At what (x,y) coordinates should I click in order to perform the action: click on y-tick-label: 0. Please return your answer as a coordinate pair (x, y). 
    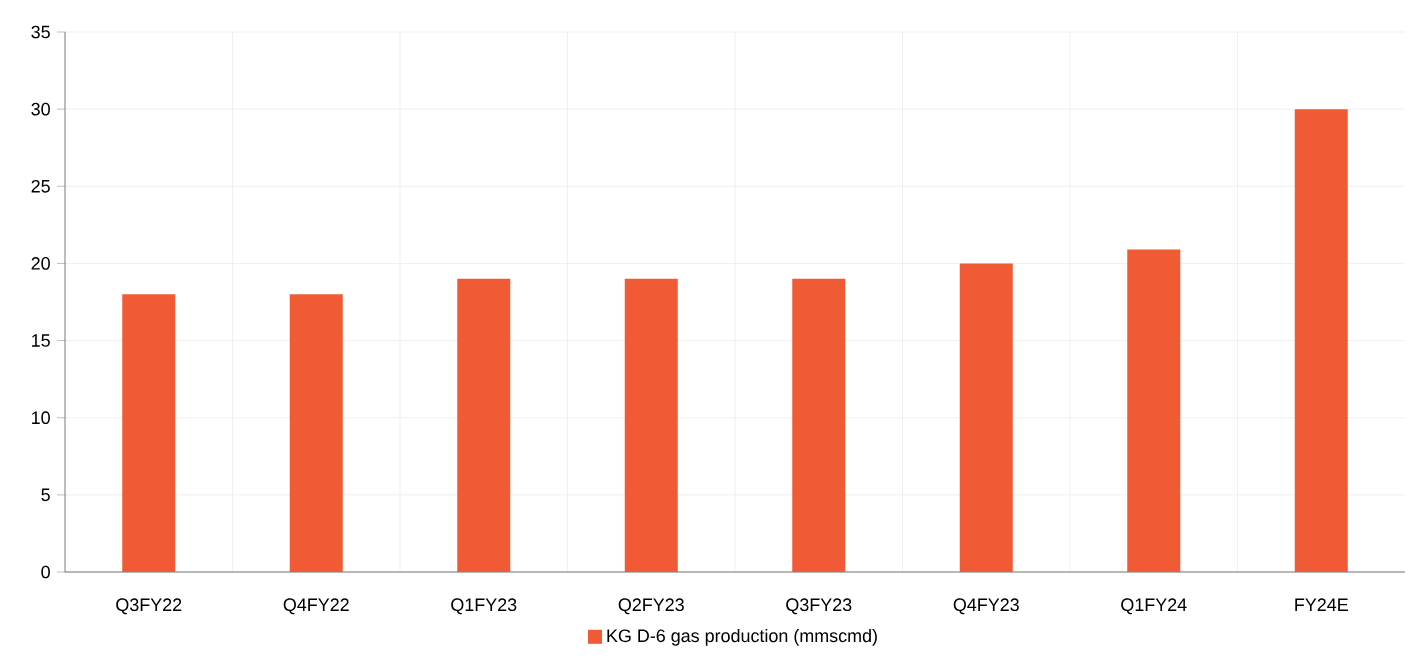
    Looking at the image, I should click on (45, 572).